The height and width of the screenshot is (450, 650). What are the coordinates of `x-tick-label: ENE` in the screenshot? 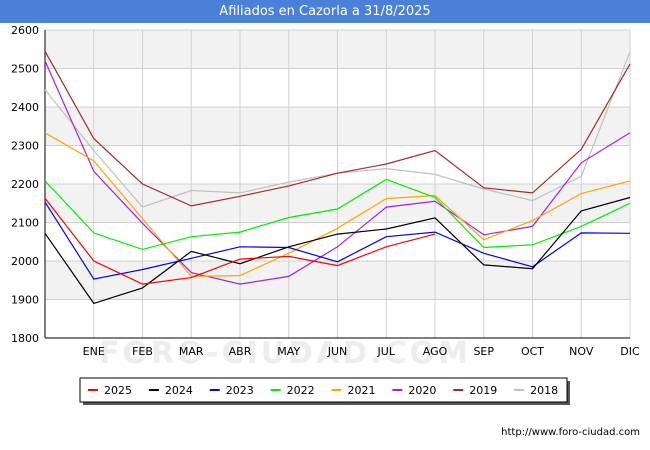 It's located at (94, 351).